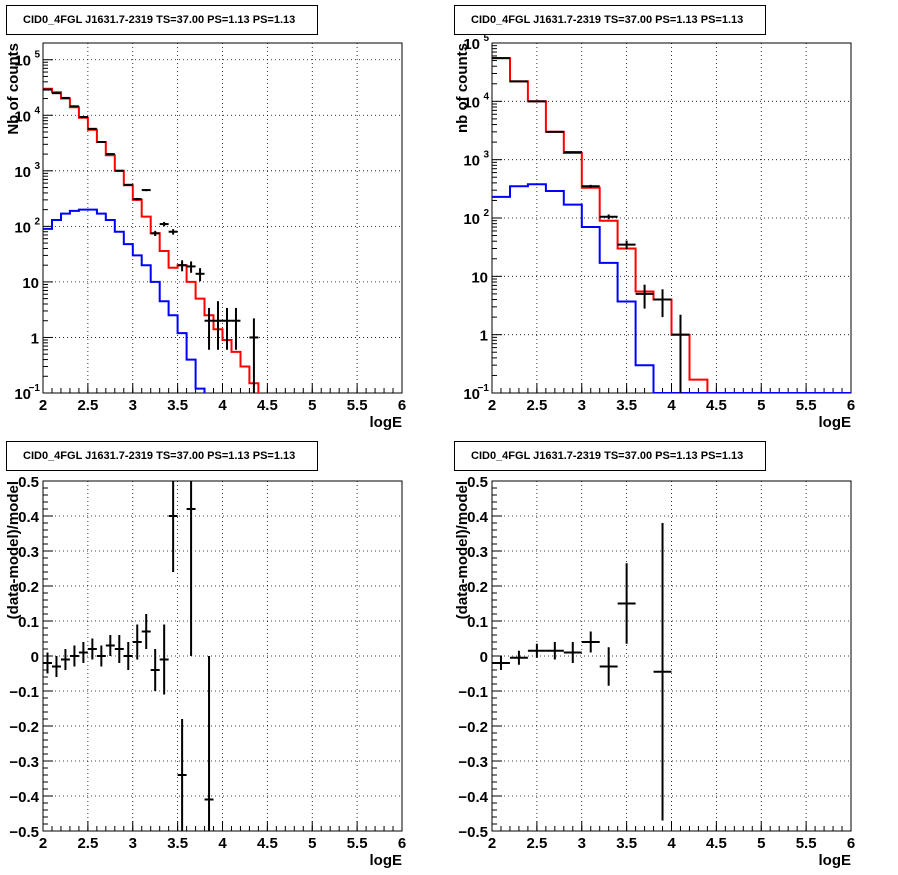 The height and width of the screenshot is (875, 898). What do you see at coordinates (462, 88) in the screenshot?
I see `y-axis-label: nb of counts` at bounding box center [462, 88].